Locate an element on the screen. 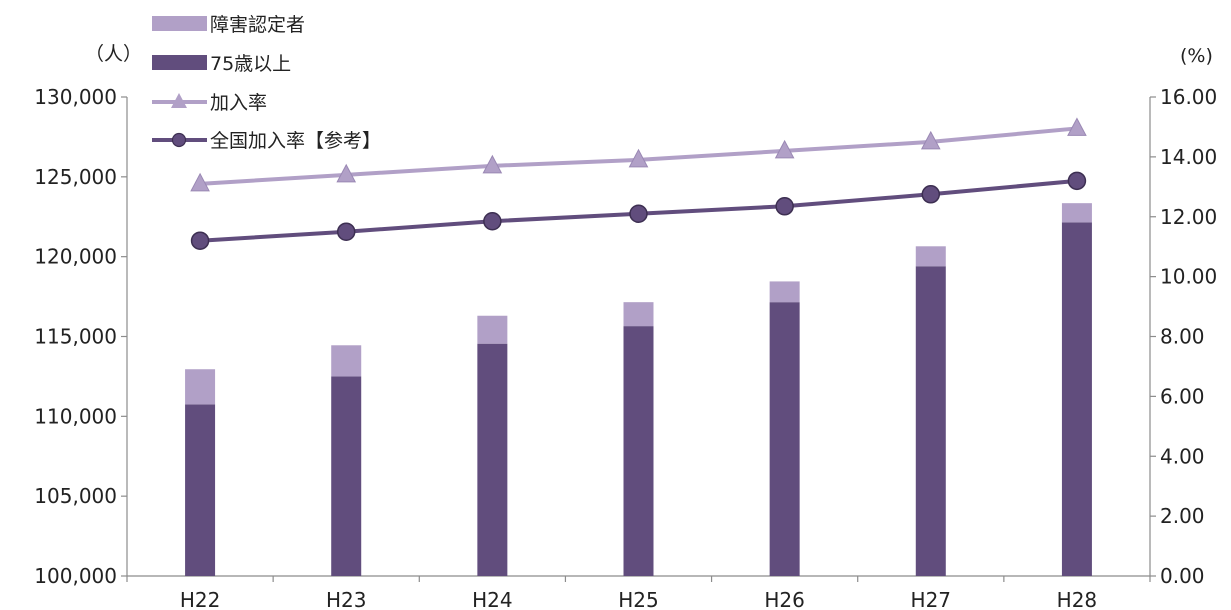  left-axis-tick-label: 130,000 is located at coordinates (75, 97).